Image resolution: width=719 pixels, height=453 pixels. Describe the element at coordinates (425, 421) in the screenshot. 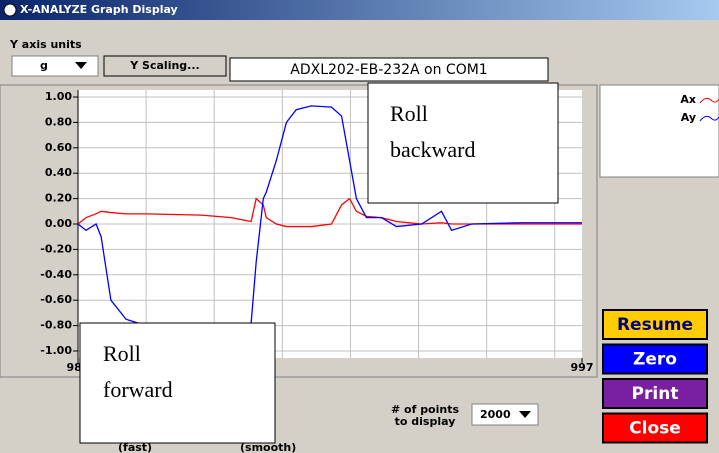

I see `points-label: to display` at that location.